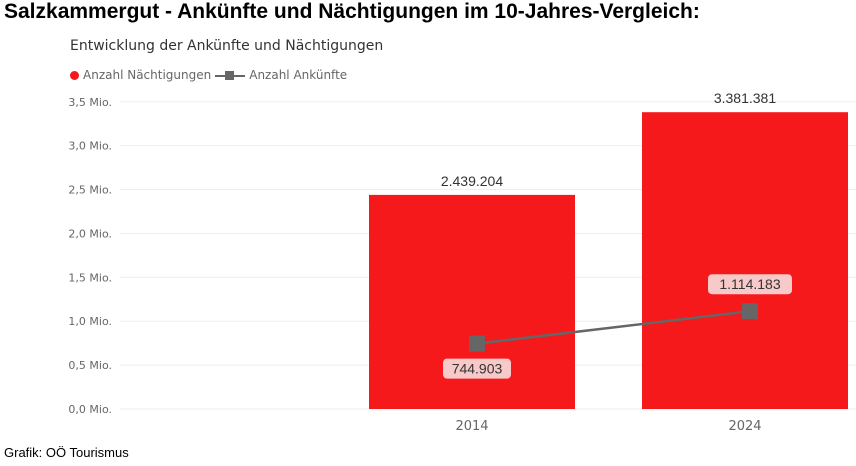 This screenshot has height=466, width=856. Describe the element at coordinates (471, 426) in the screenshot. I see `x-tick-label: 2014` at that location.